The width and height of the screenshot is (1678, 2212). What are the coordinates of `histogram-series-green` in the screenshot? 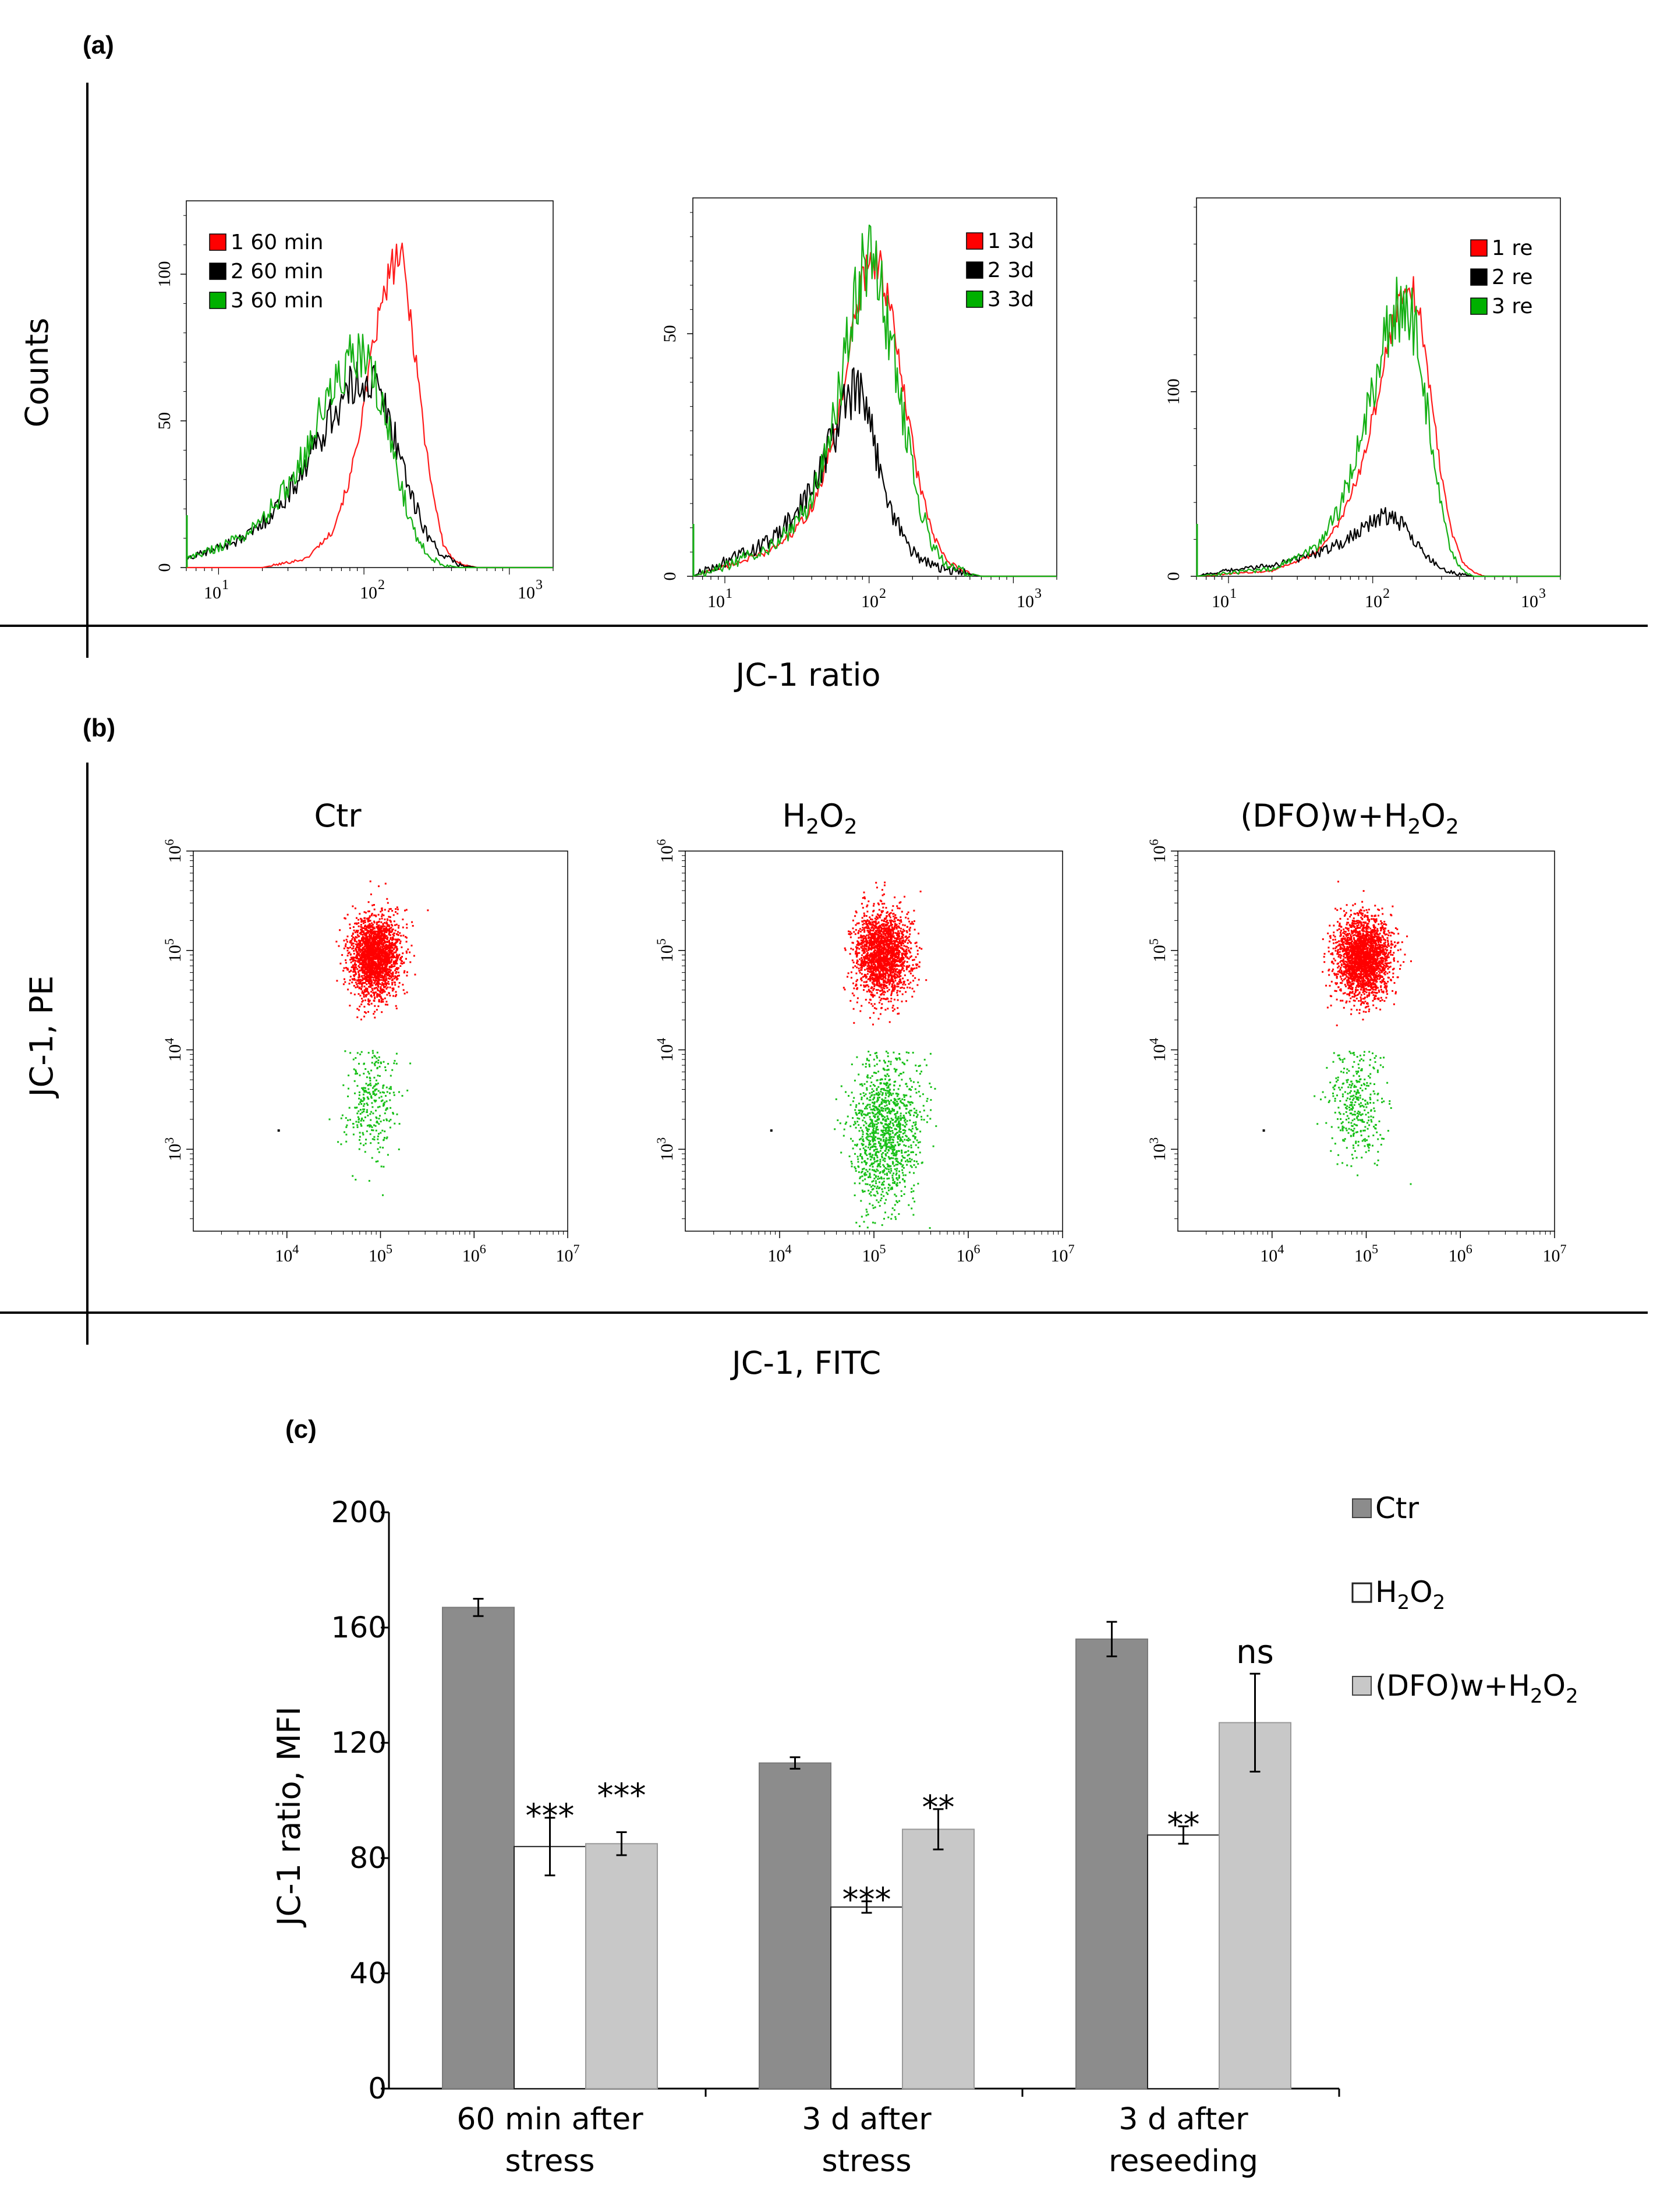 It's located at (1378, 427).